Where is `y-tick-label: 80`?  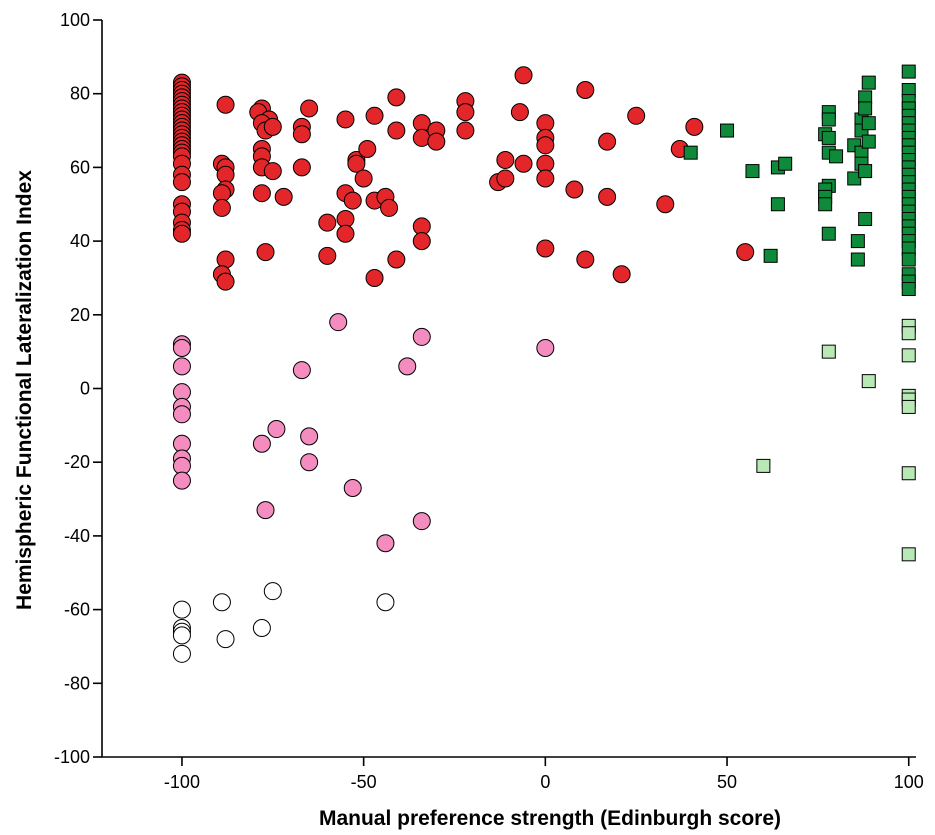
y-tick-label: 80 is located at coordinates (80, 94).